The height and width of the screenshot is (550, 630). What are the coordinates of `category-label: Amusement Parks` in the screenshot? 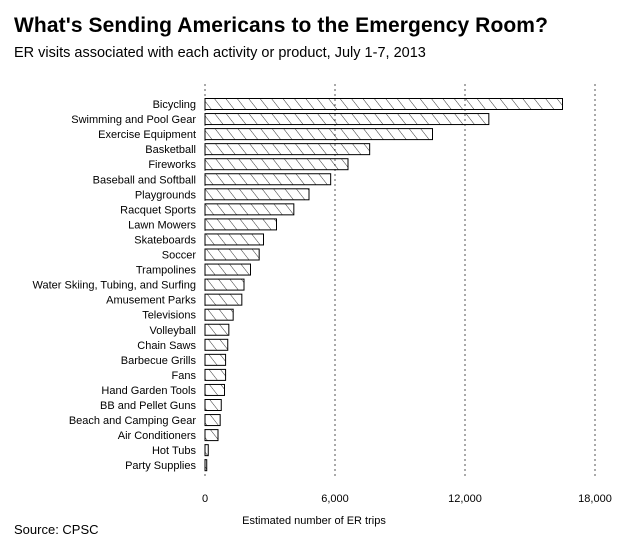 It's located at (151, 301).